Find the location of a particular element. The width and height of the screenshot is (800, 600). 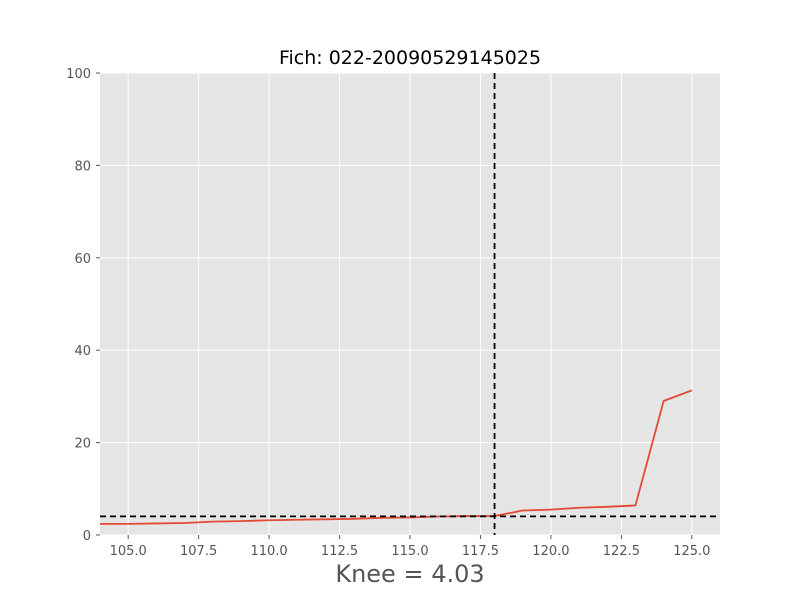

y-tick-label: 40 is located at coordinates (82, 351).